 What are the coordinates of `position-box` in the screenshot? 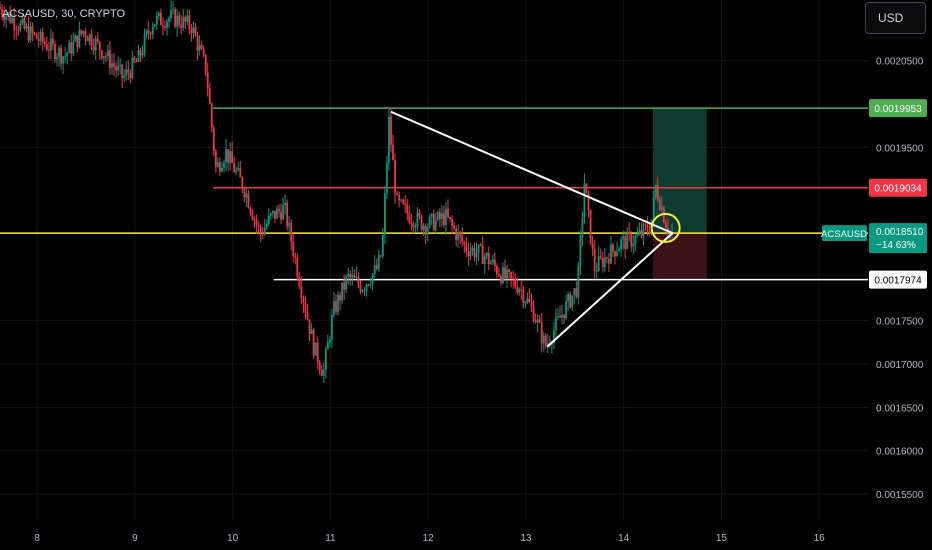 It's located at (679, 194).